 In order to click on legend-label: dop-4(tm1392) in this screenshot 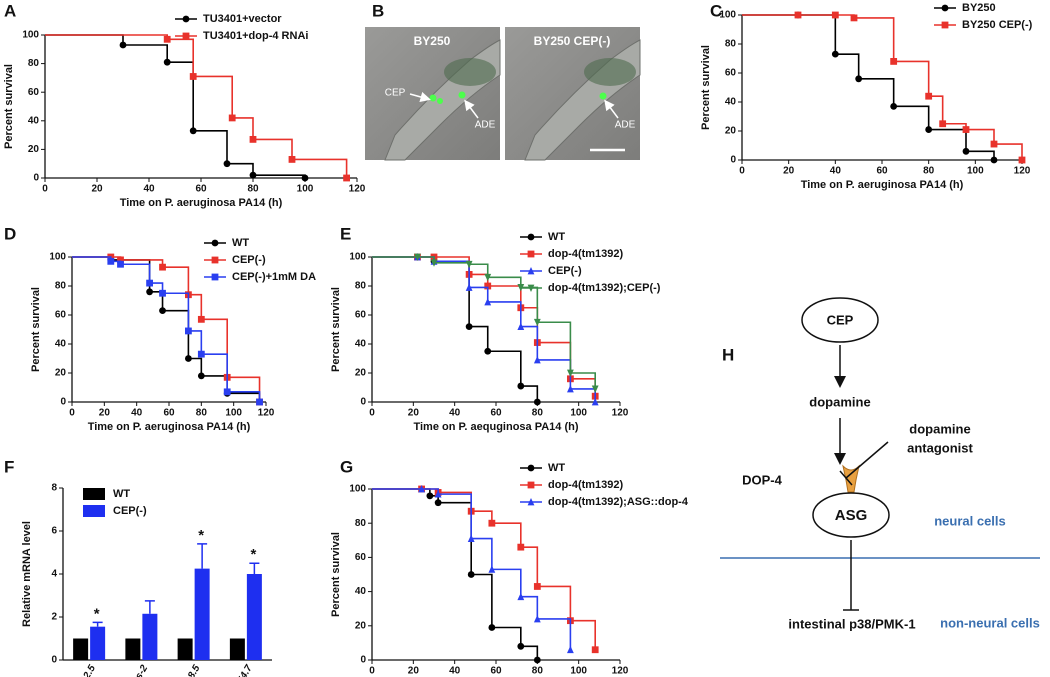, I will do `click(586, 254)`.